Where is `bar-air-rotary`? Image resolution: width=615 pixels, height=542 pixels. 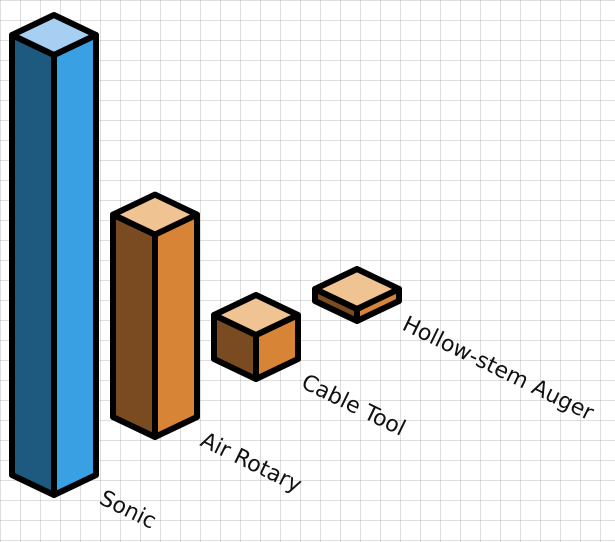 bar-air-rotary is located at coordinates (155, 315).